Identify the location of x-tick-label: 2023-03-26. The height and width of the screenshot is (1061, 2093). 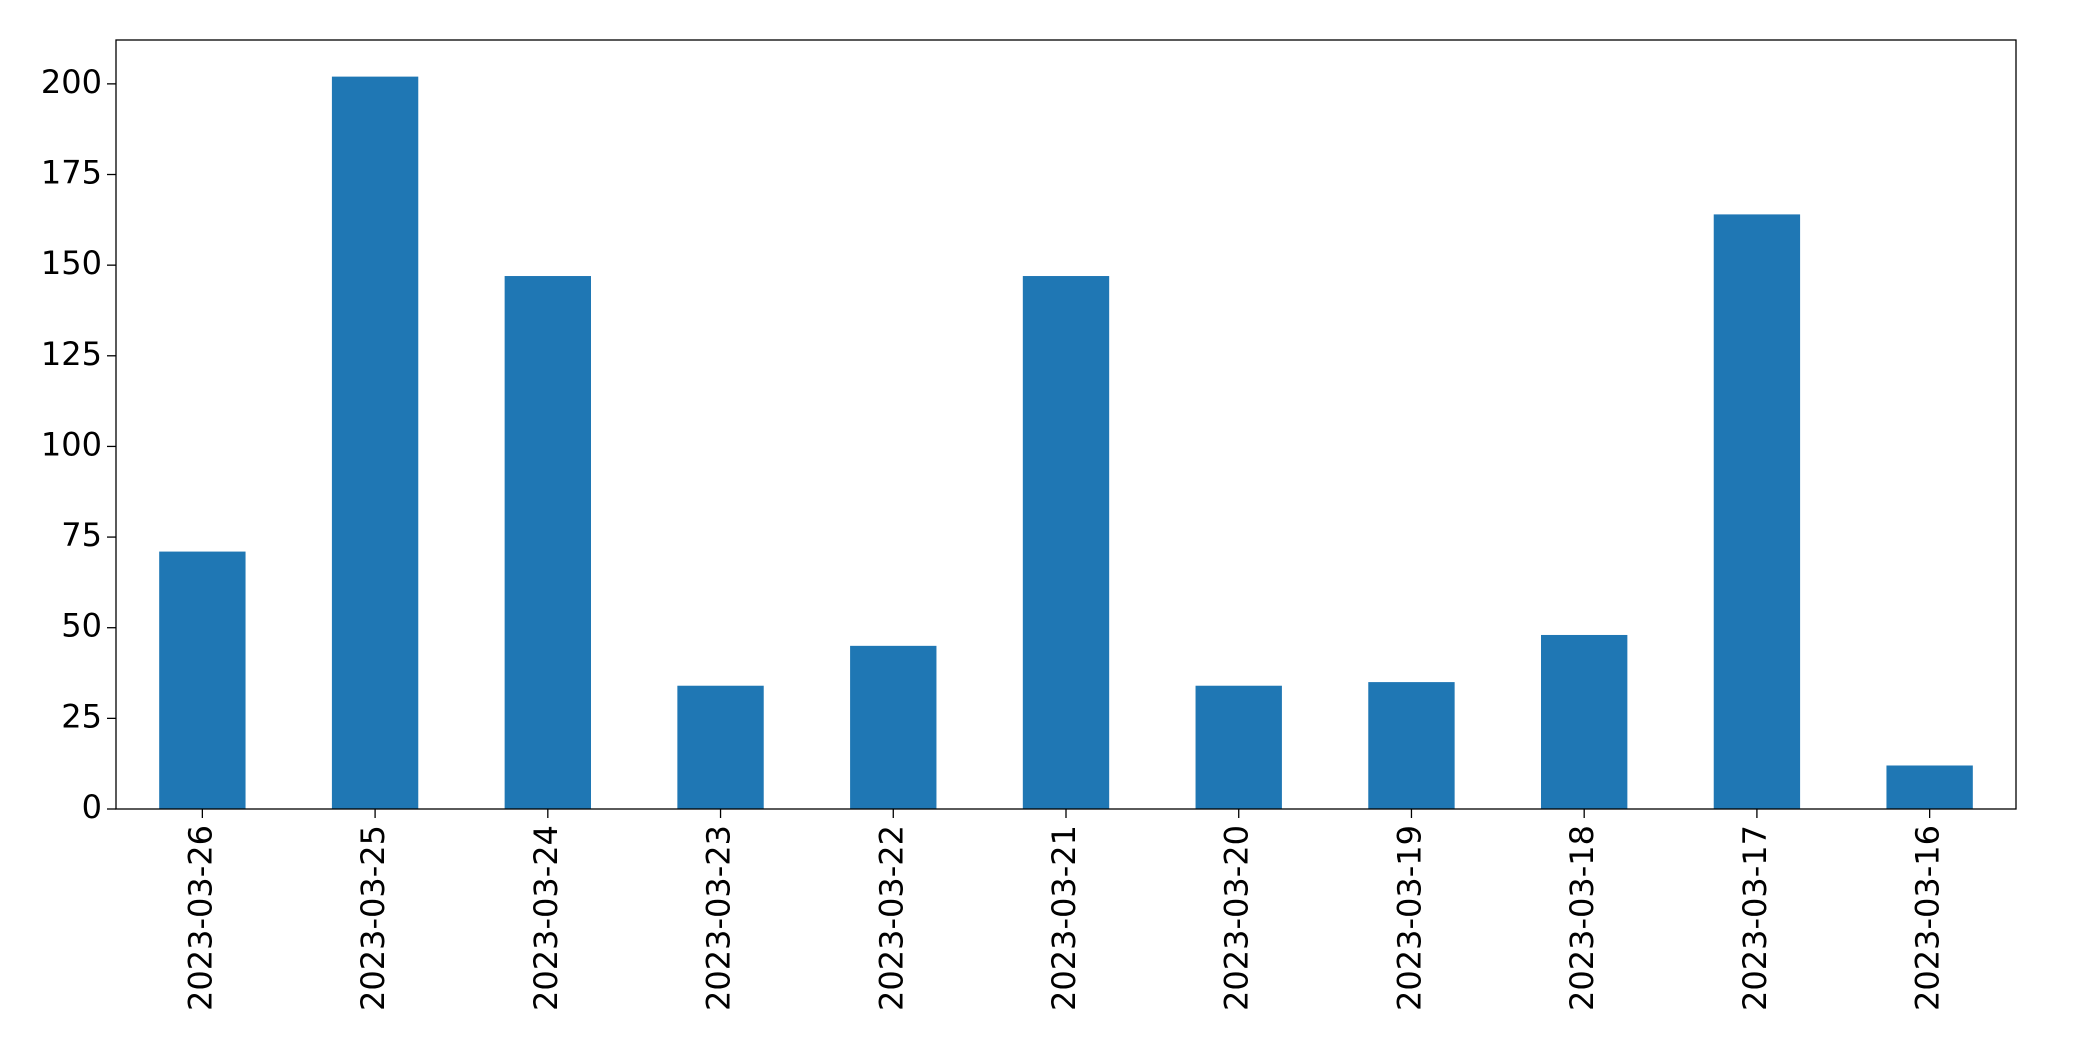
(200, 918).